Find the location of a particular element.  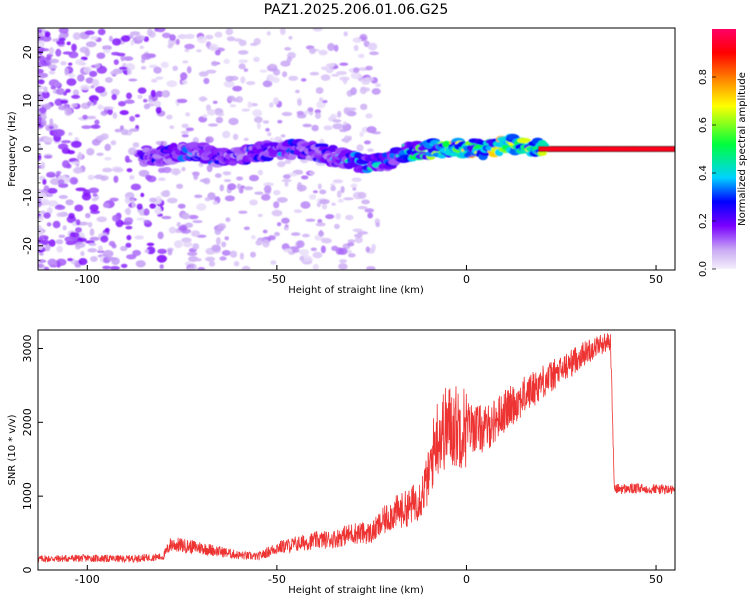

heatmap-carrier-band is located at coordinates (606, 149).